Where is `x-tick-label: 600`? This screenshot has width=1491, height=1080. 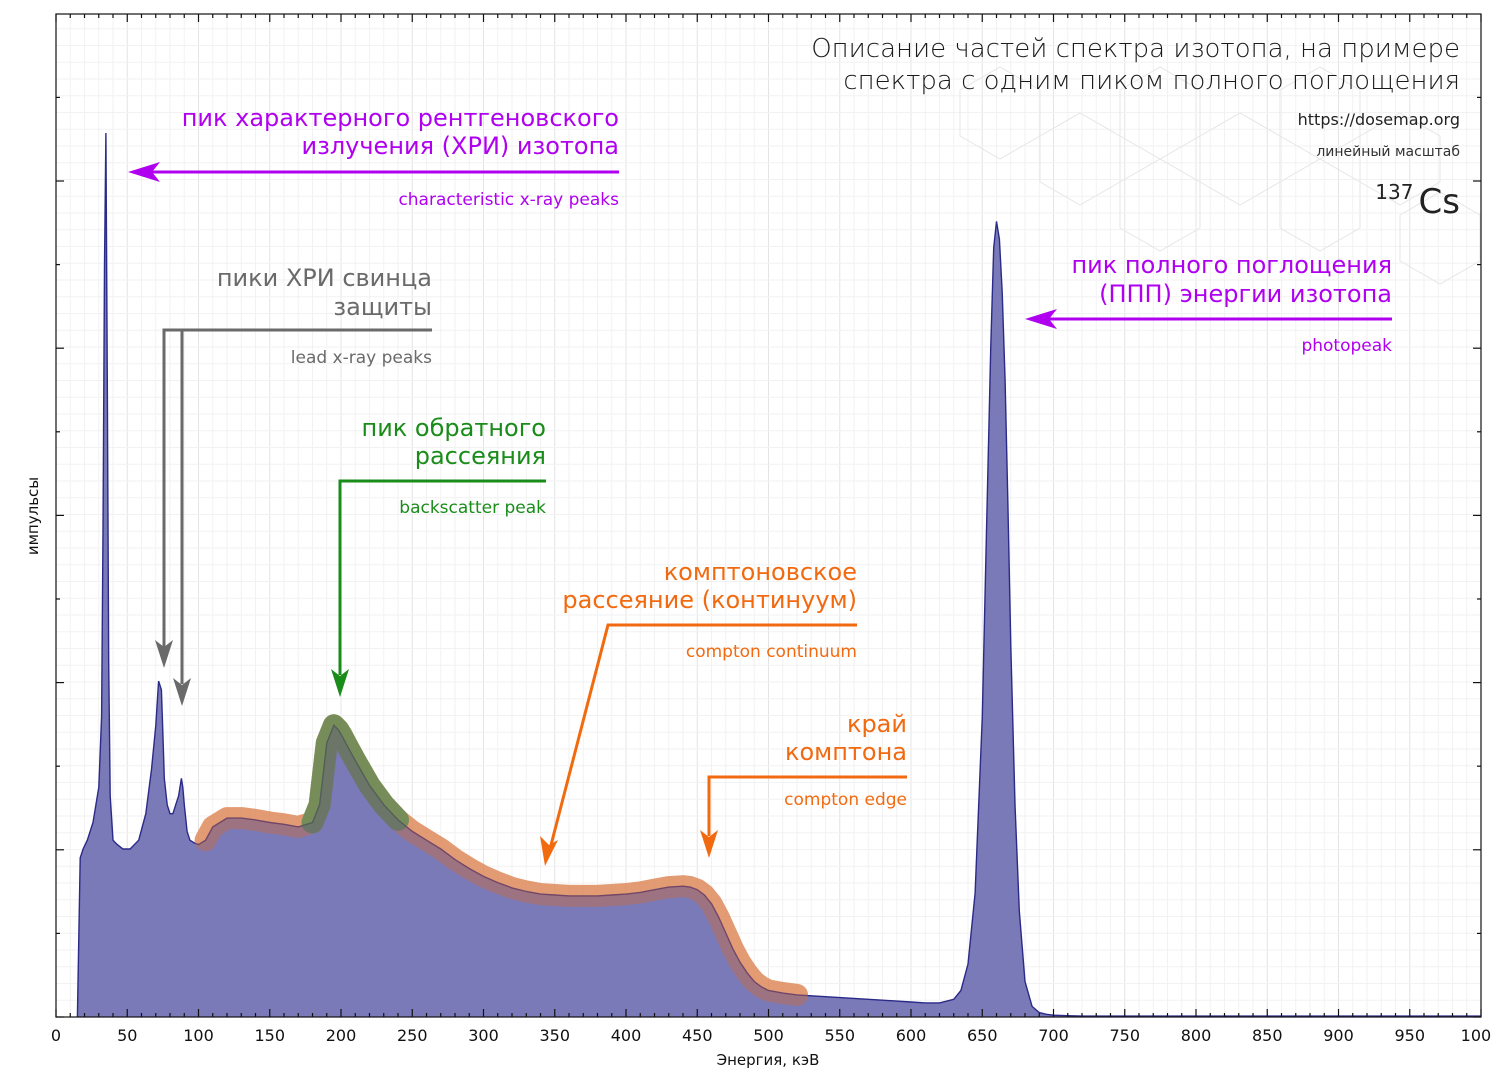
x-tick-label: 600 is located at coordinates (911, 1035).